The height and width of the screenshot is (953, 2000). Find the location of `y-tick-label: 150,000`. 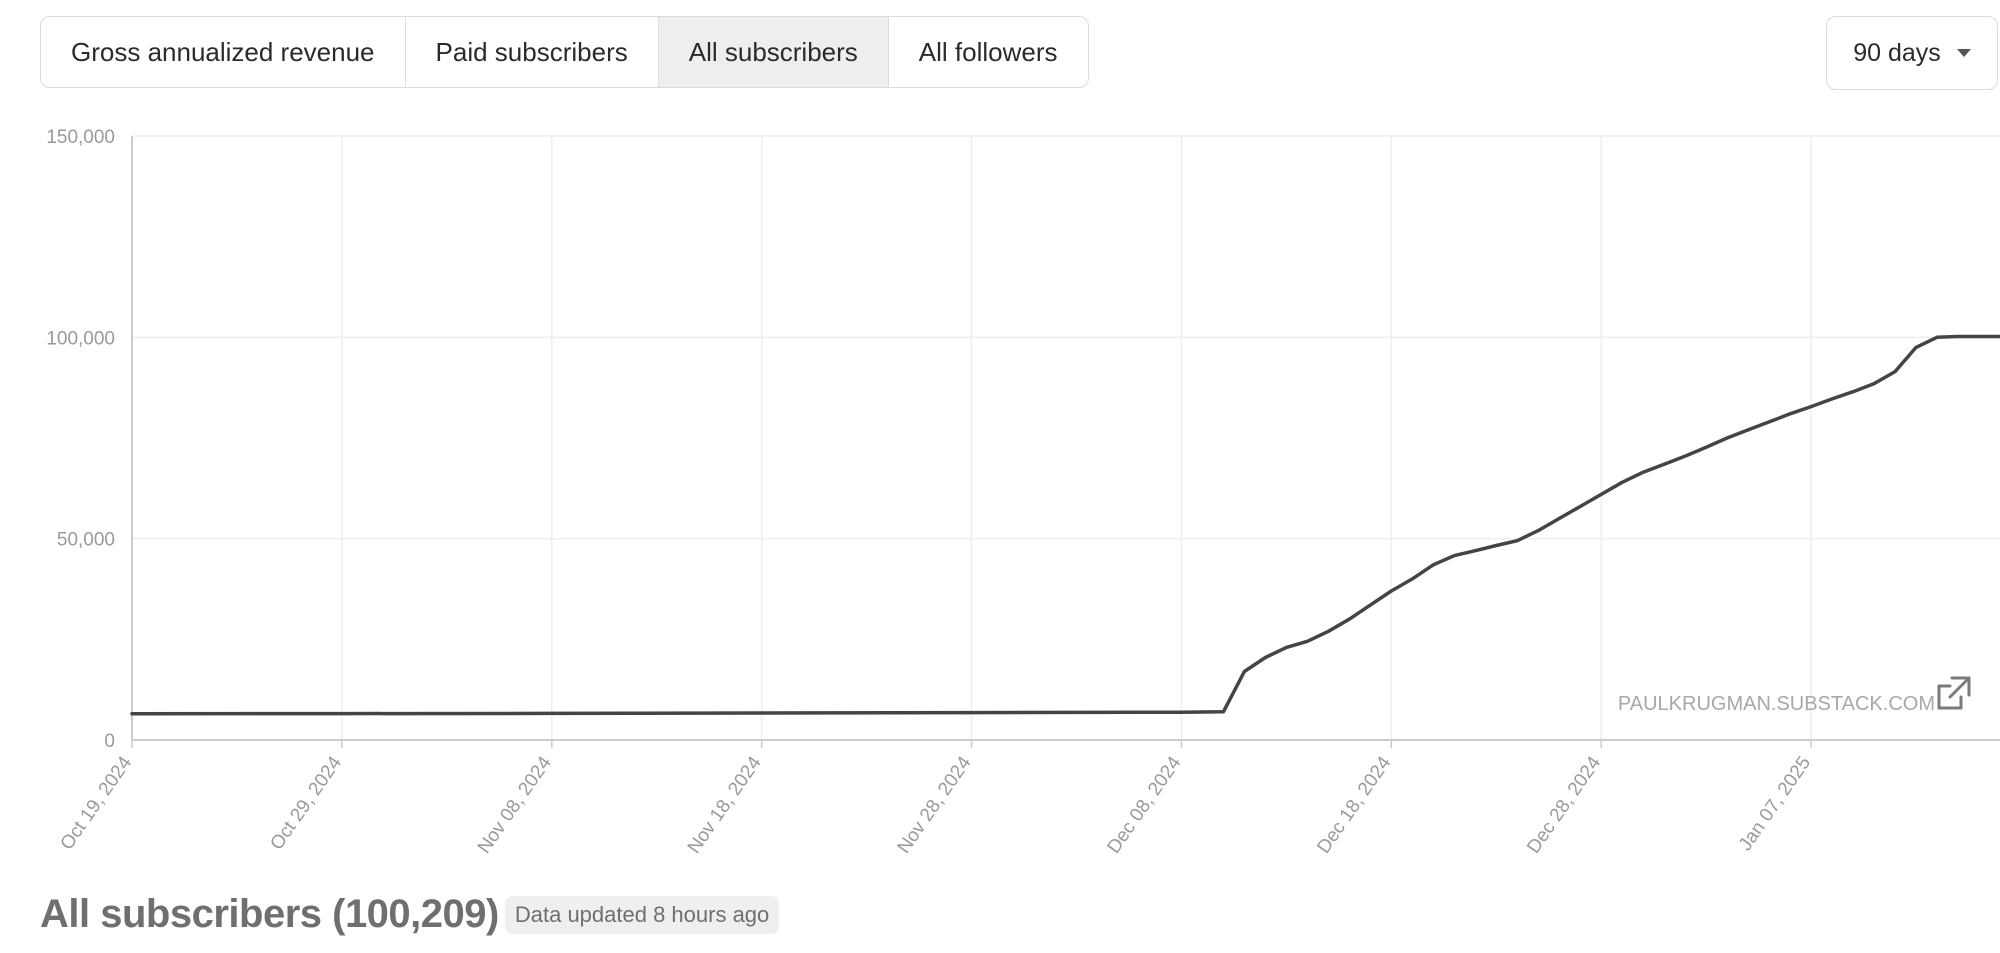

y-tick-label: 150,000 is located at coordinates (80, 137).